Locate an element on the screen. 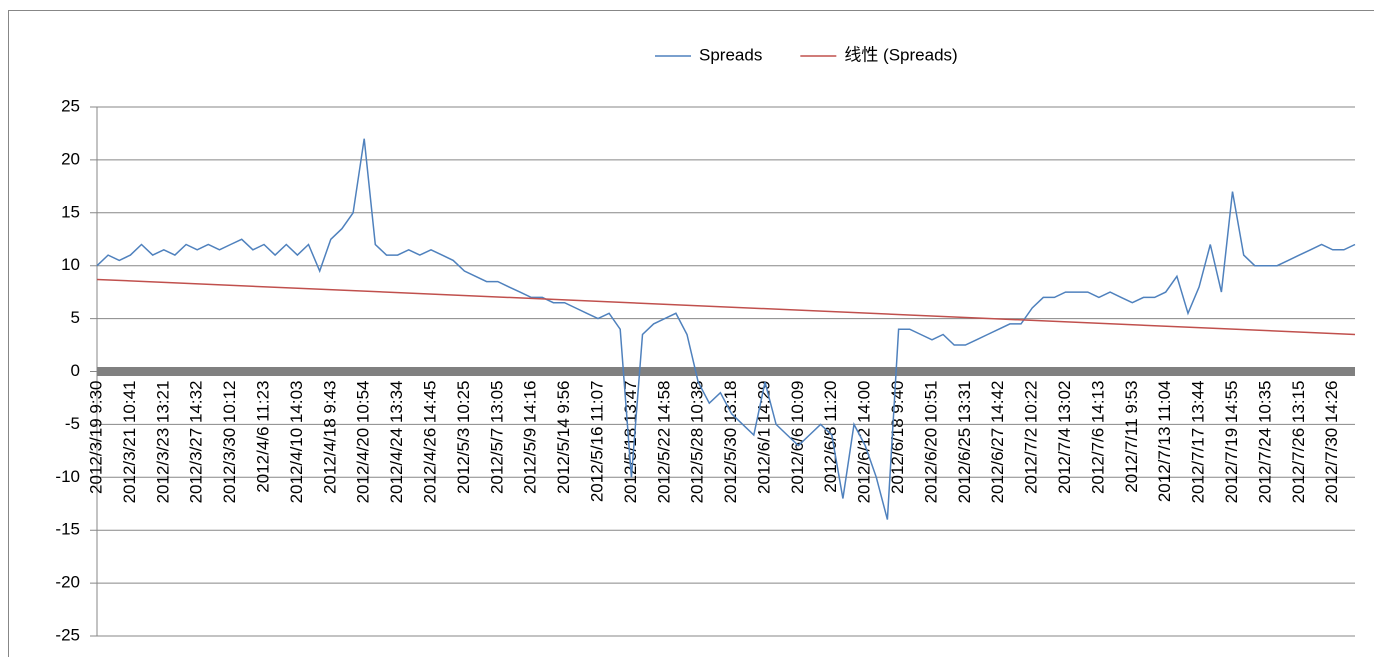  x-tick-label: 2012/7/26 13:15 is located at coordinates (1298, 442).